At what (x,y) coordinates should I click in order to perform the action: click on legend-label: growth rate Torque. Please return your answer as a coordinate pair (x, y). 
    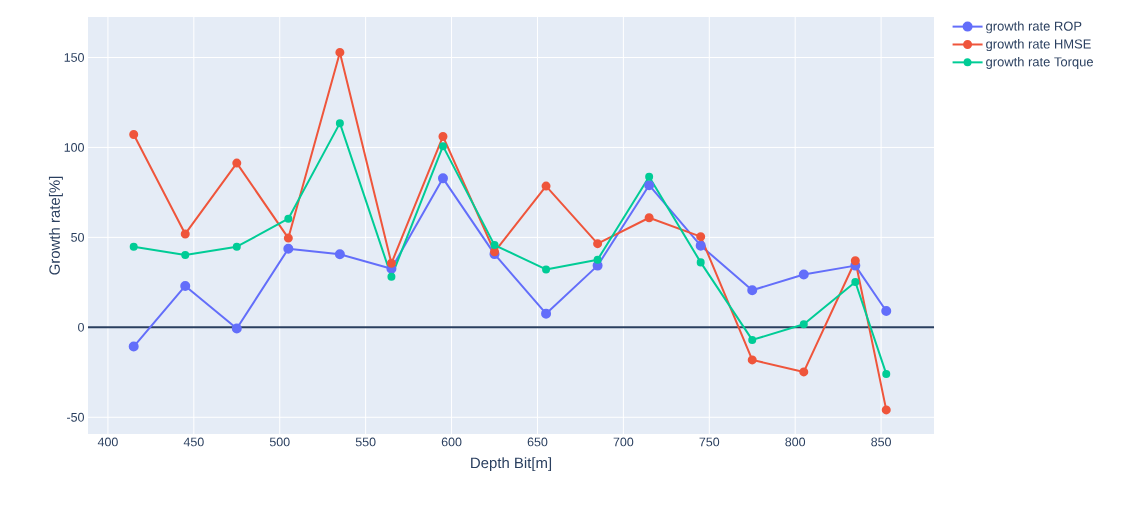
    Looking at the image, I should click on (1039, 62).